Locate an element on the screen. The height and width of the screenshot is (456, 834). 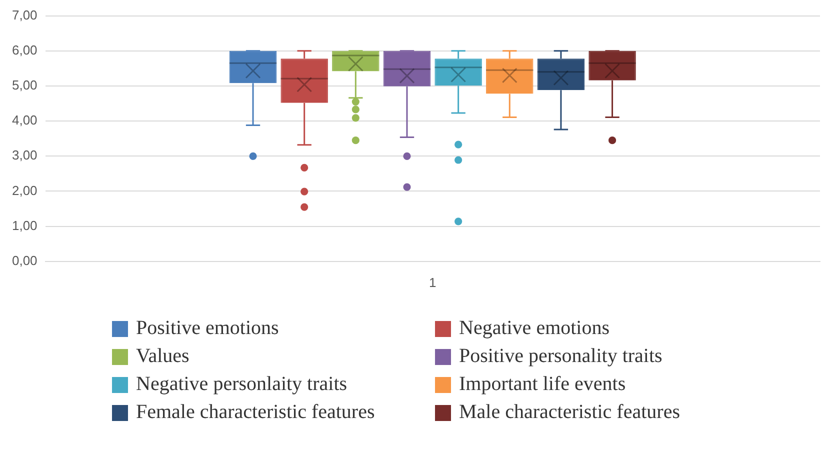
y-tick-label: 7,00 is located at coordinates (25, 14).